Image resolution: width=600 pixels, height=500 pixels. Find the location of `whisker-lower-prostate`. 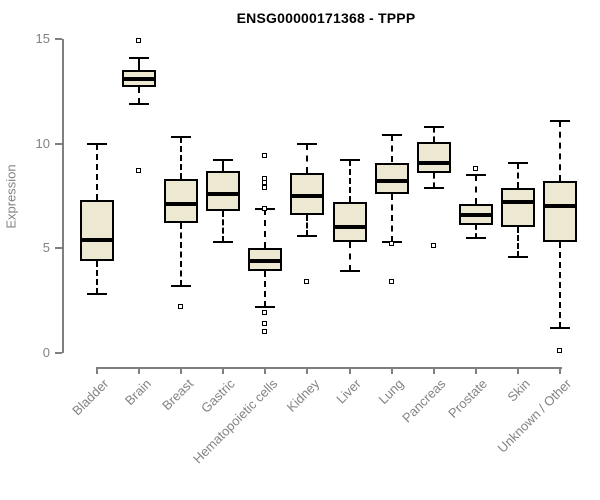

whisker-lower-prostate is located at coordinates (475, 231).